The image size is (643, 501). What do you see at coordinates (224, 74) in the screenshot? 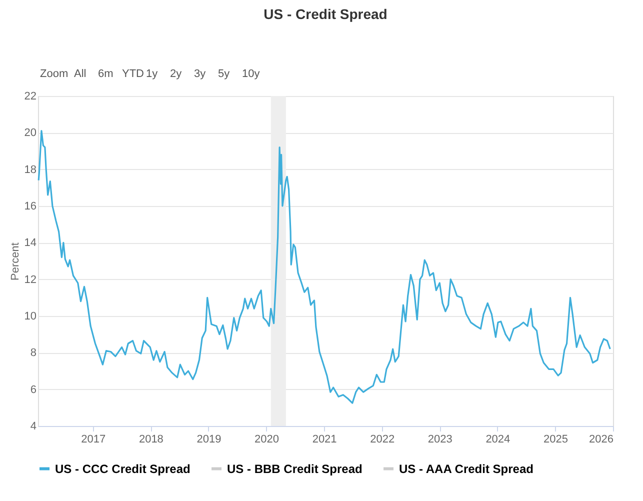
I see `text: 5y` at bounding box center [224, 74].